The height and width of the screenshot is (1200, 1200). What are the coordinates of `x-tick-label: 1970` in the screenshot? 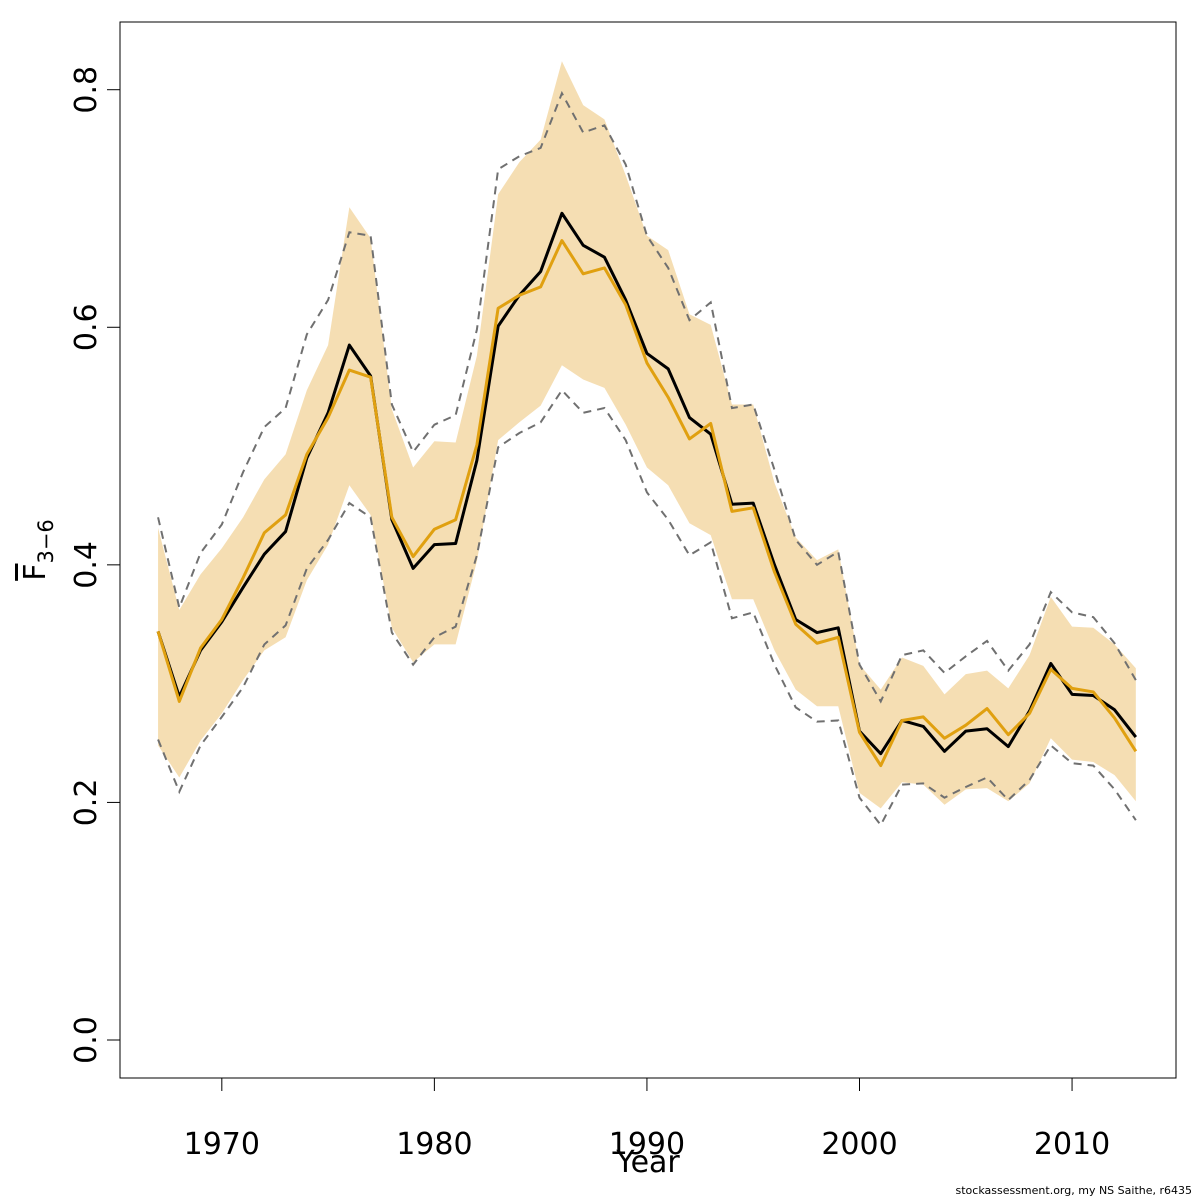 It's located at (222, 1144).